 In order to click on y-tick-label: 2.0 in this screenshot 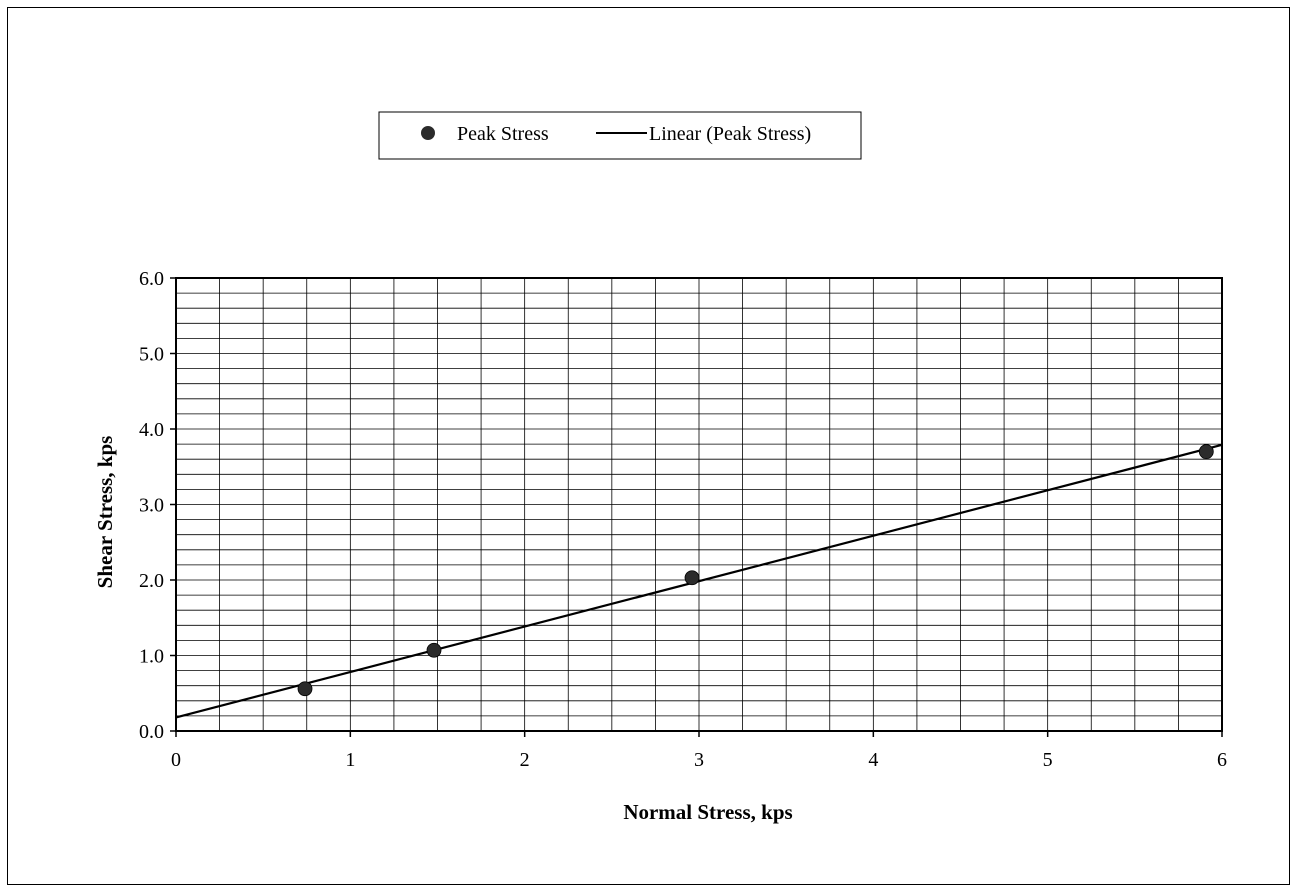, I will do `click(151, 581)`.